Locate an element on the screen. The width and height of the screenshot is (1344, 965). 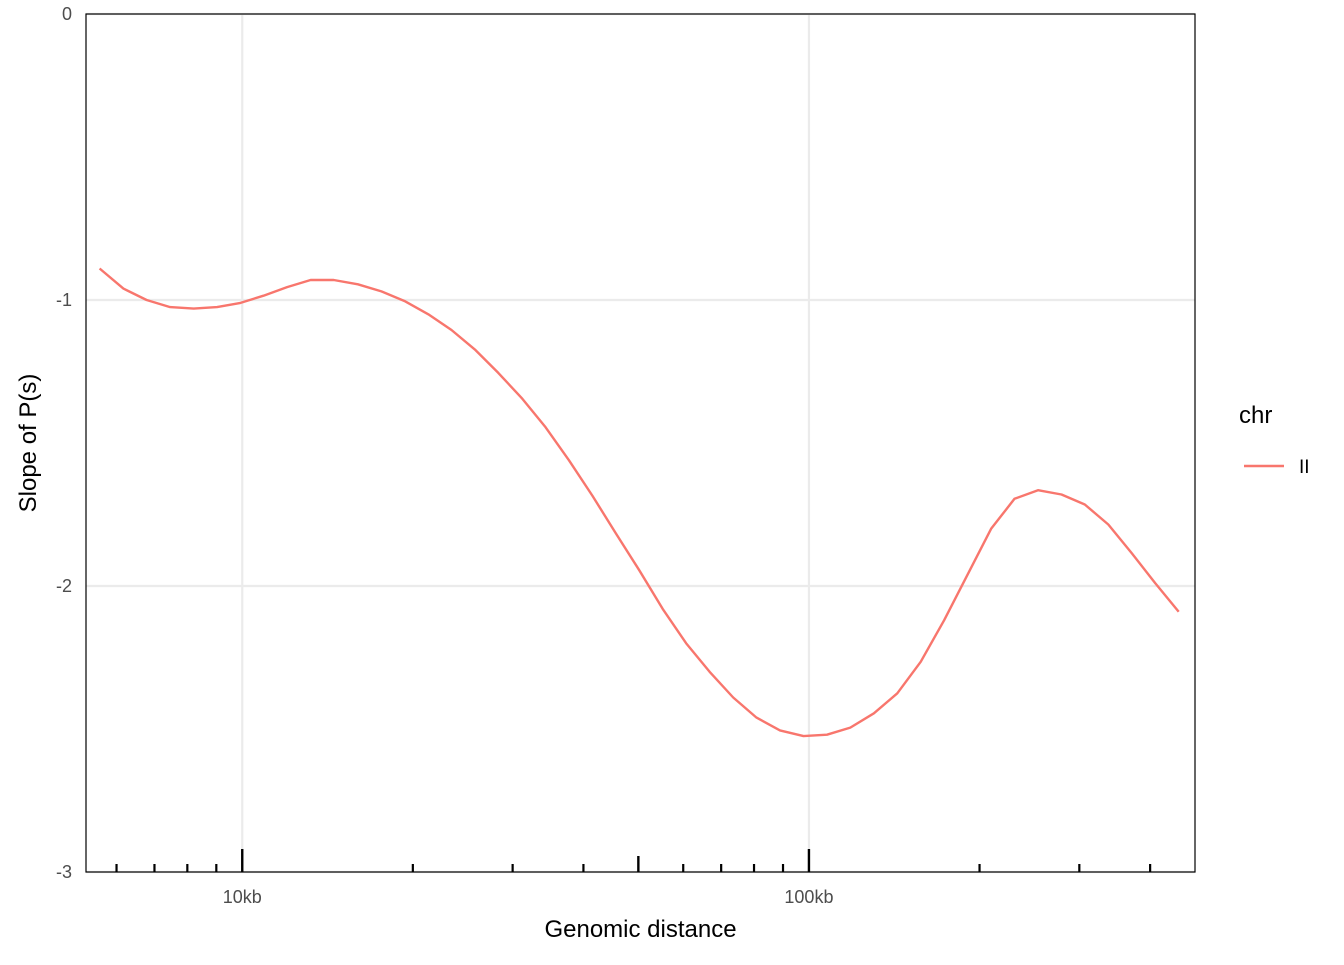
x-axis-ticks: 10kb 100kb is located at coordinates (528, 897).